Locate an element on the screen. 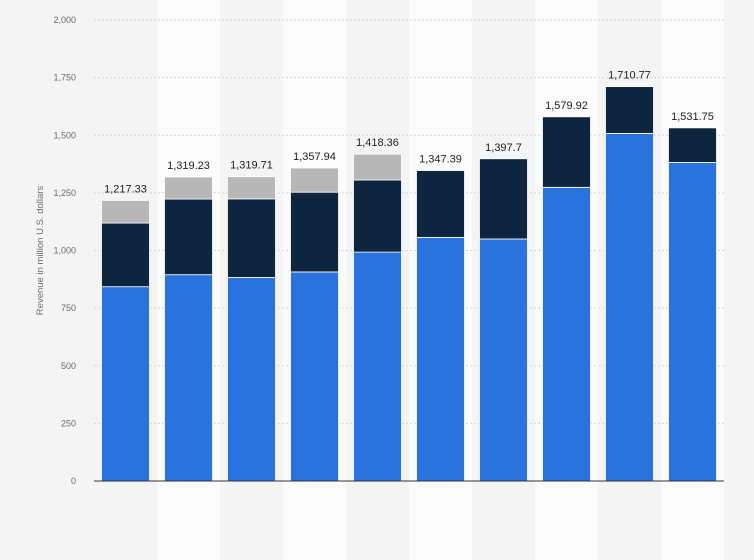 This screenshot has height=560, width=754. total-label-2: 1,319.71 is located at coordinates (251, 166).